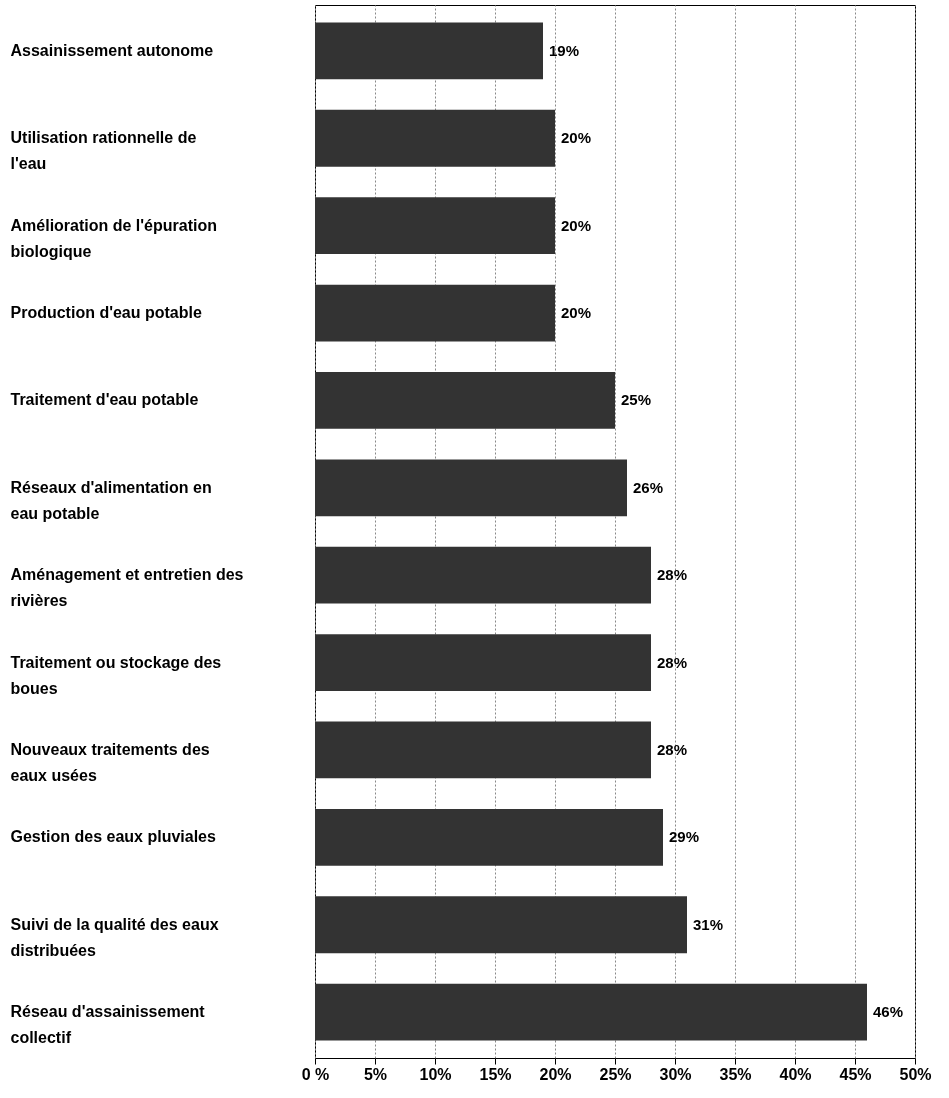  Describe the element at coordinates (113, 238) in the screenshot. I see `y-tick-label: Amélioration de l'épuration biologique` at that location.